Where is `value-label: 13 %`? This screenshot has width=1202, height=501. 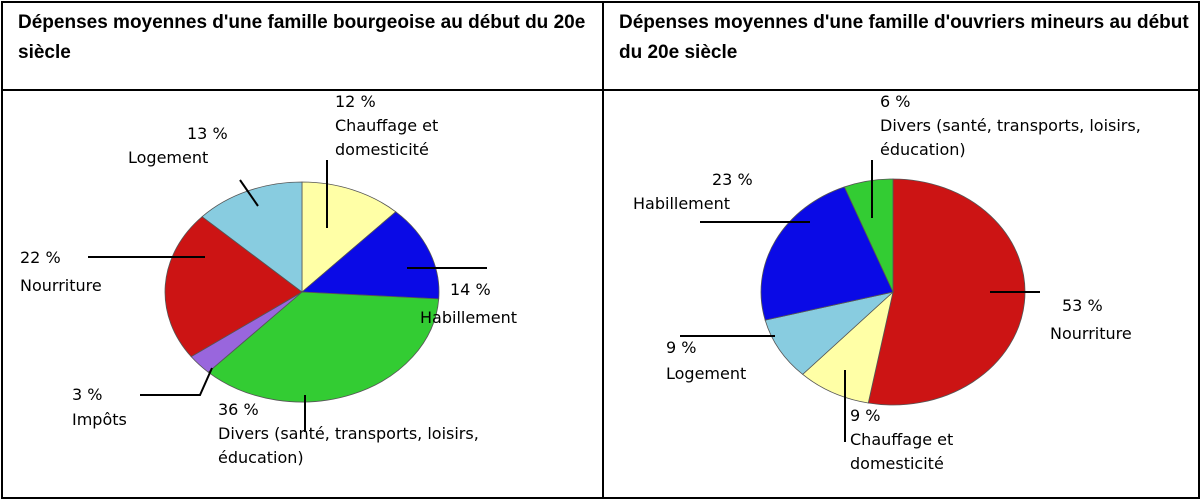 value-label: 13 % is located at coordinates (207, 133).